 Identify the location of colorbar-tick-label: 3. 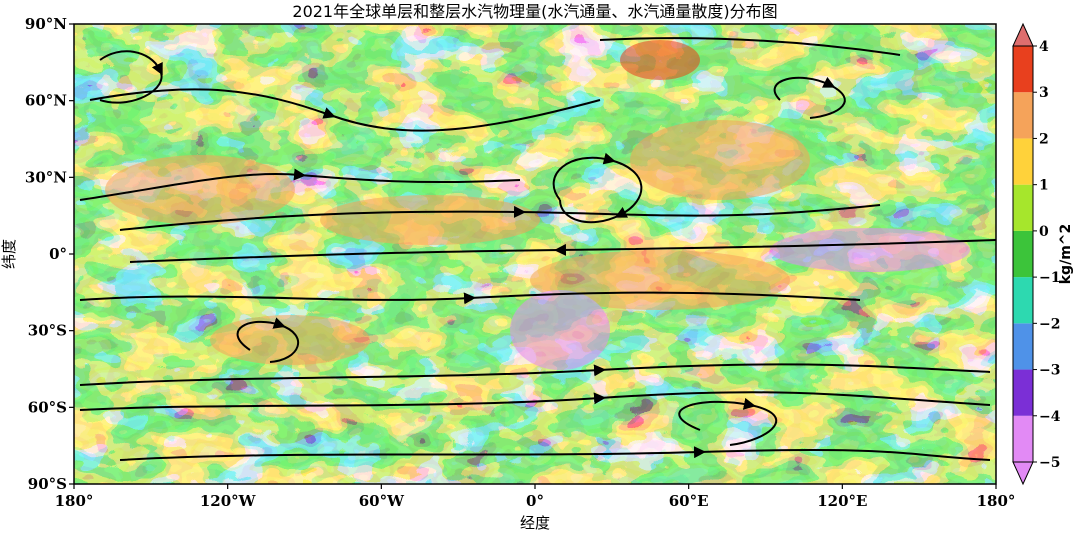
(1044, 93).